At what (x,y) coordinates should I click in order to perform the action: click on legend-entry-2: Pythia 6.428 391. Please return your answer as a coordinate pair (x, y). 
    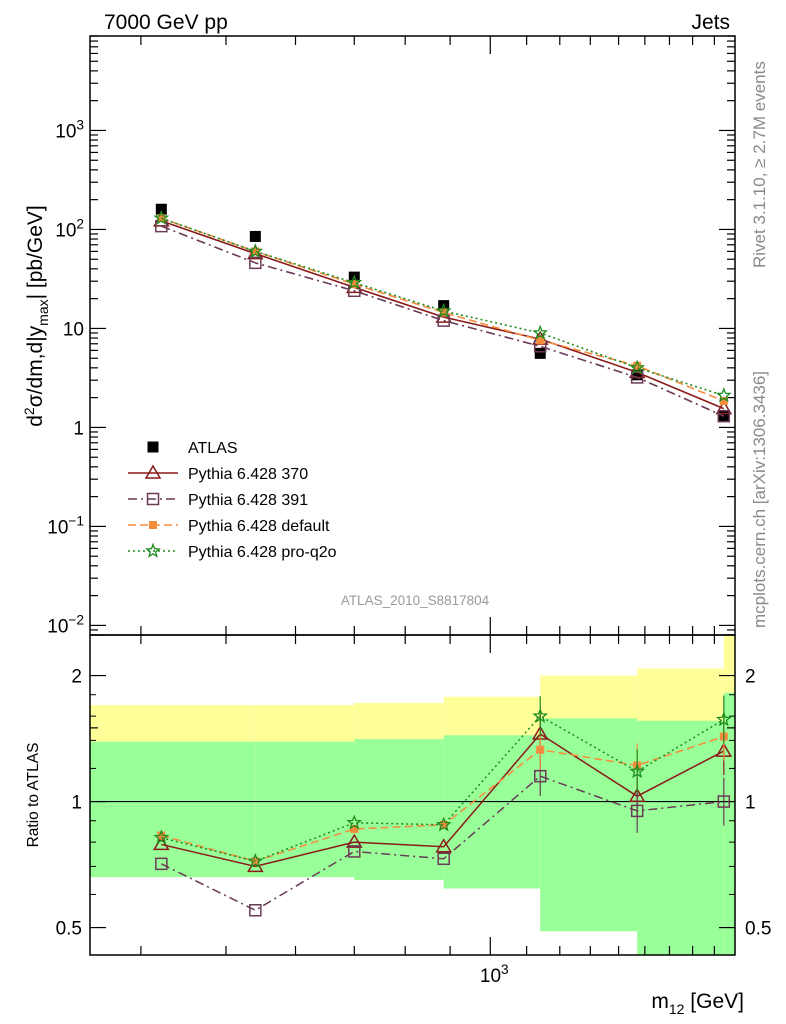
    Looking at the image, I should click on (218, 500).